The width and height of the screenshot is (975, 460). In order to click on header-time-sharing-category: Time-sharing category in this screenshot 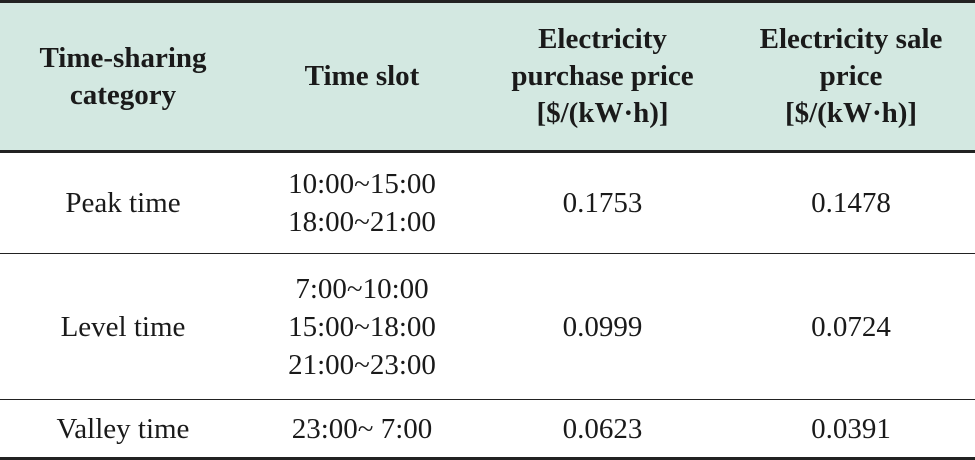, I will do `click(123, 76)`.